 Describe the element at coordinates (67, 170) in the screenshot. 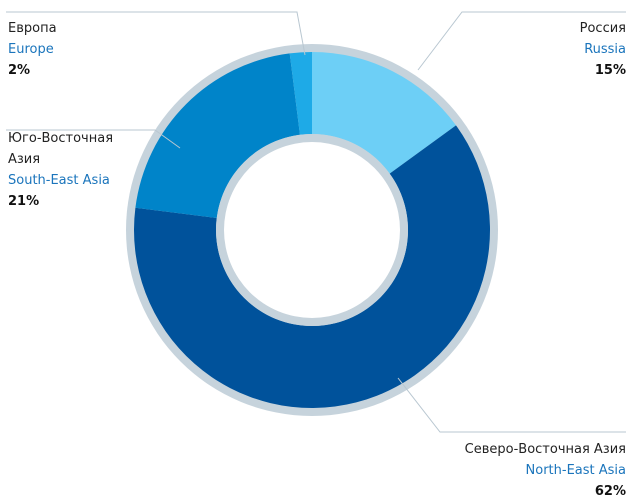

I see `slice-label: Юго-Восточная Азия South-East Asia 21%` at that location.